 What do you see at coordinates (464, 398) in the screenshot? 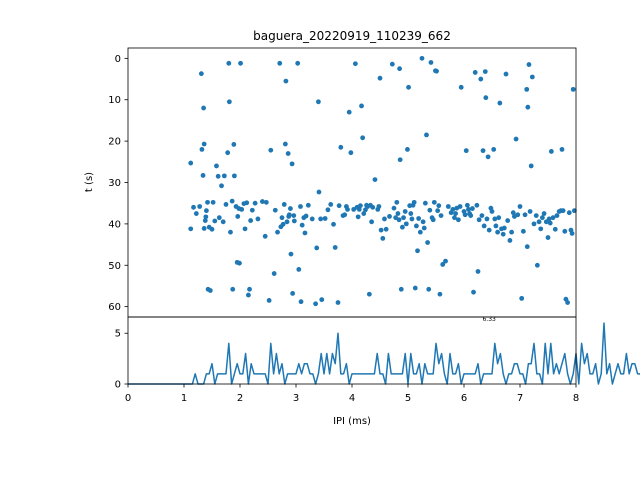
I see `x-tick-label: 6` at bounding box center [464, 398].